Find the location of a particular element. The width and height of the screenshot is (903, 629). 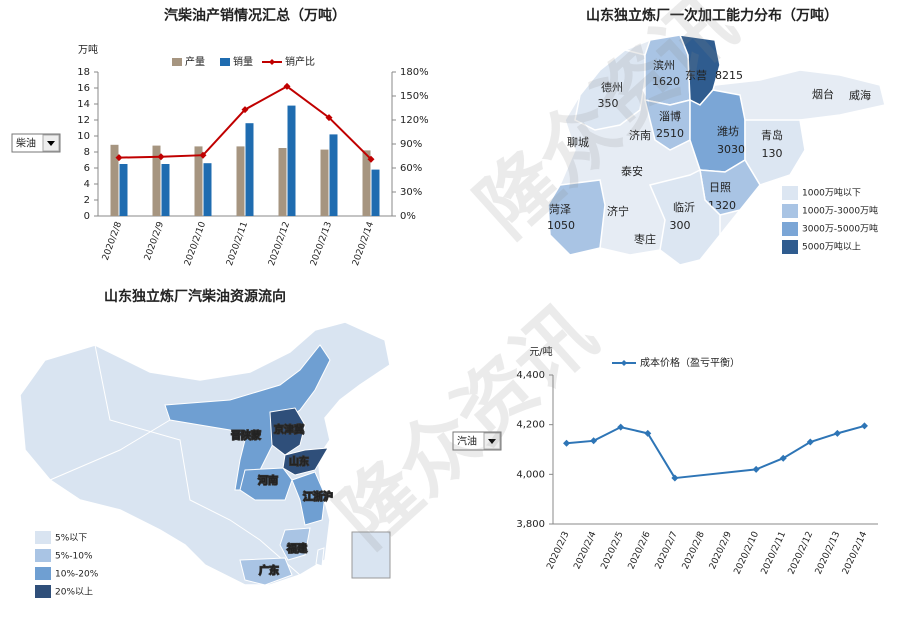

legend-label: 3000万-5000万吨 is located at coordinates (840, 229).